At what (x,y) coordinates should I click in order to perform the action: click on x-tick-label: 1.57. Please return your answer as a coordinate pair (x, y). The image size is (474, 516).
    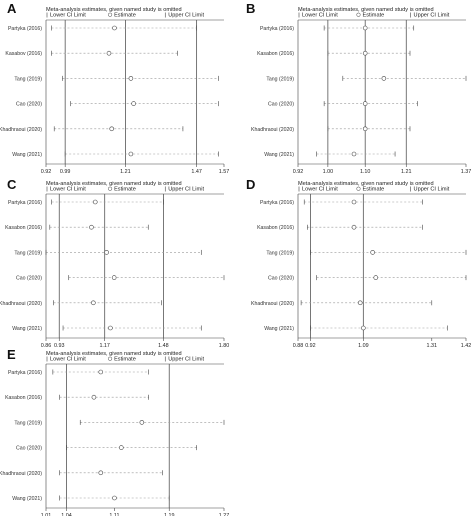
    Looking at the image, I should click on (224, 172).